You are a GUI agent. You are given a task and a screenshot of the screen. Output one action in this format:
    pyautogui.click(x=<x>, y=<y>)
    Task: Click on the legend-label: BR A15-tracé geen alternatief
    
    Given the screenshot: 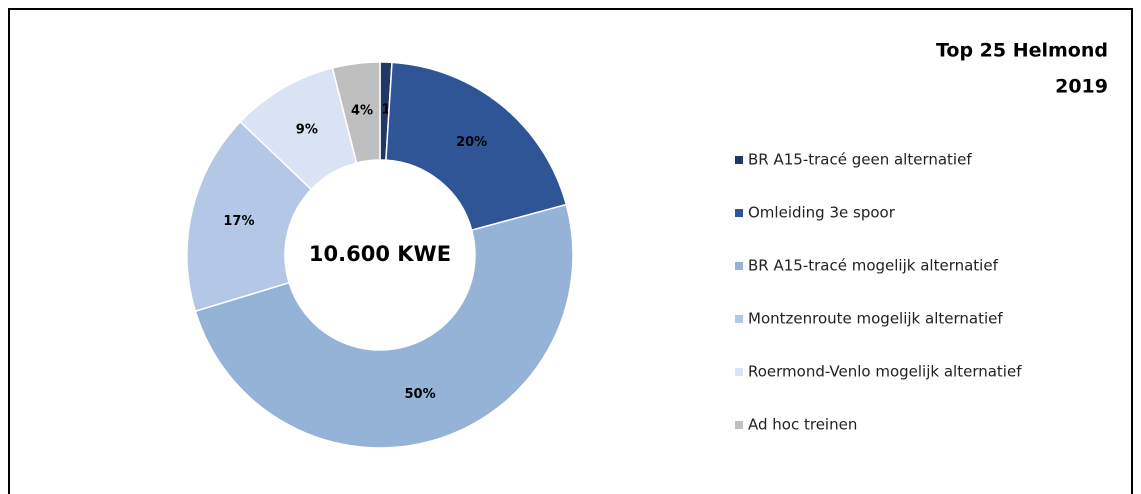 What is the action you would take?
    pyautogui.click(x=860, y=160)
    